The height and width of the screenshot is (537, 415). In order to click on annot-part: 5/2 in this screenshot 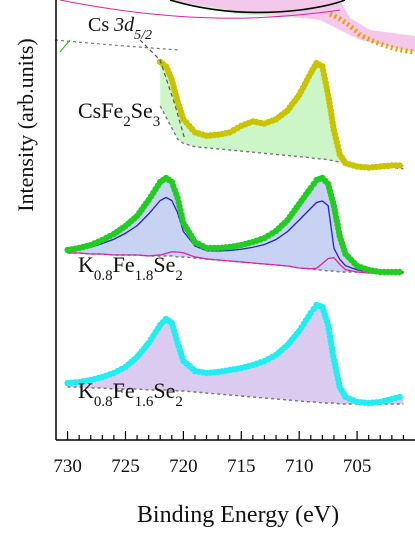, I will do `click(143, 35)`.